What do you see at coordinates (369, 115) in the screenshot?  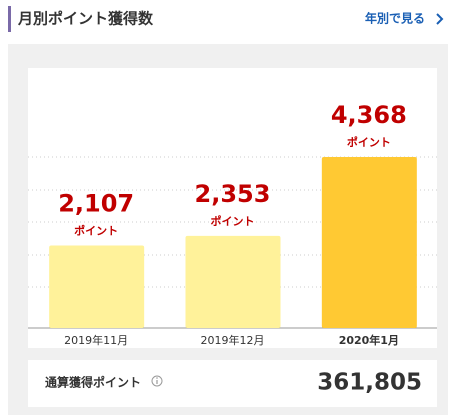 I see `value-label: 4,368` at bounding box center [369, 115].